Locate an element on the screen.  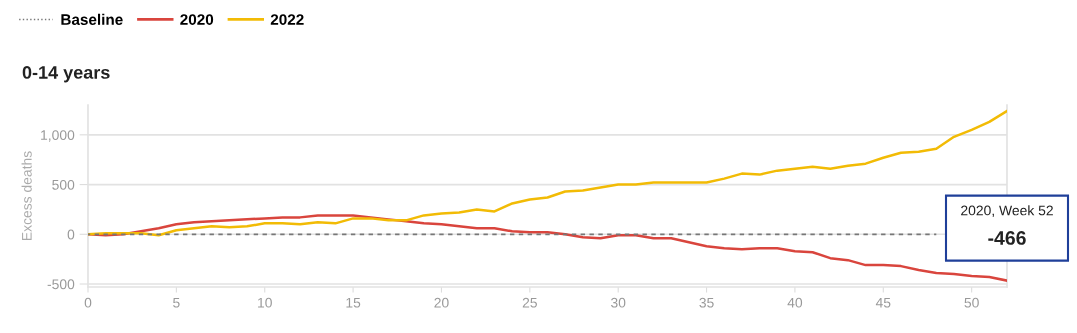
x-tick-label: 30 is located at coordinates (618, 302).